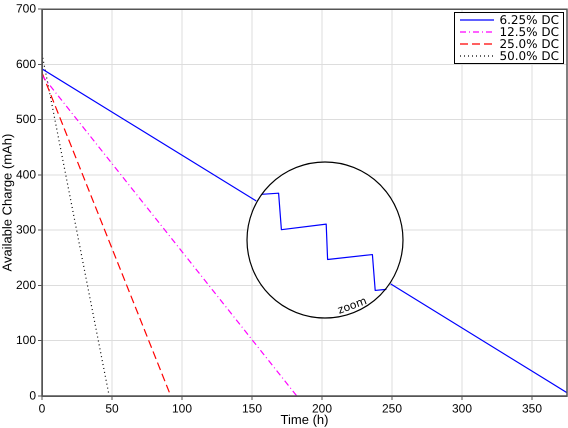 The height and width of the screenshot is (428, 568). Describe the element at coordinates (529, 20) in the screenshot. I see `legend-label: 6.25% DC` at that location.